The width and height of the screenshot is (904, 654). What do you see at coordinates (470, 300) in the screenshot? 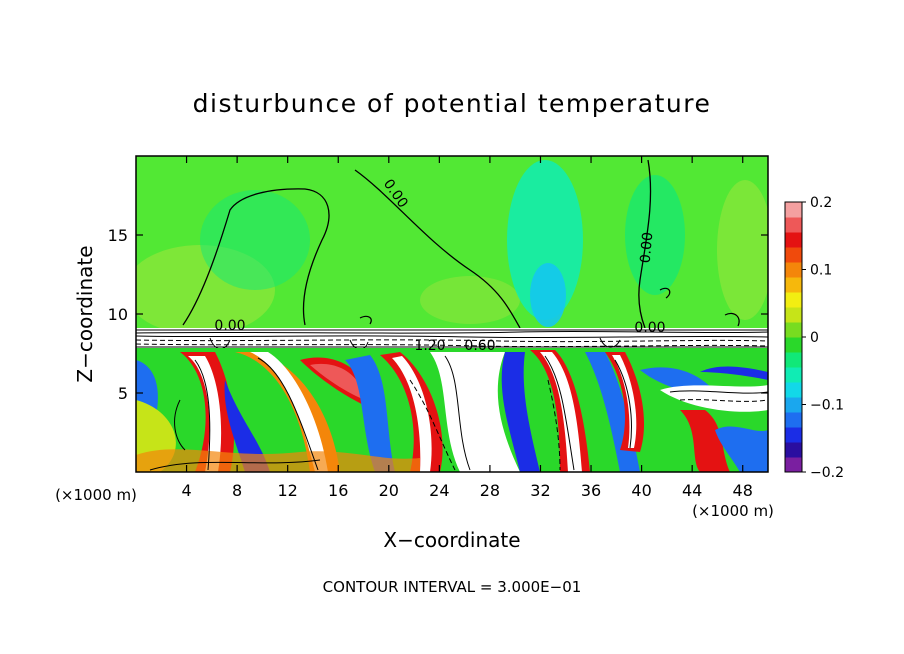
I see `warm-patch-mid` at bounding box center [470, 300].